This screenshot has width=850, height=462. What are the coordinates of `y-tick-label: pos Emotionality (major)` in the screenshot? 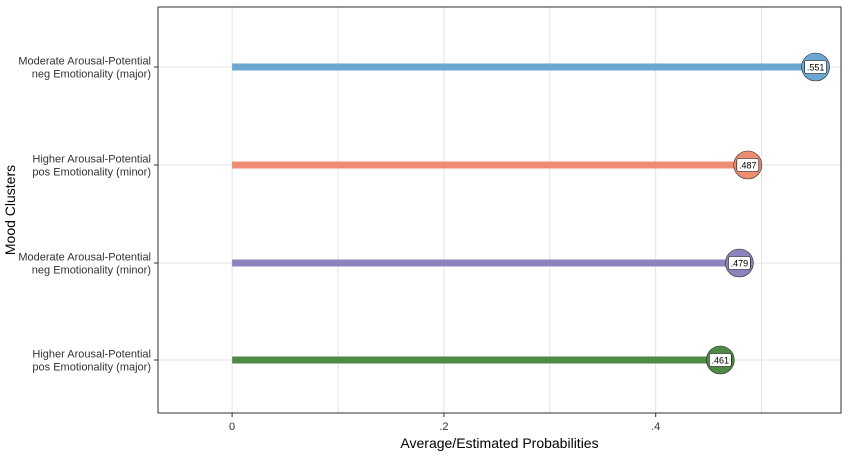 It's located at (91, 368).